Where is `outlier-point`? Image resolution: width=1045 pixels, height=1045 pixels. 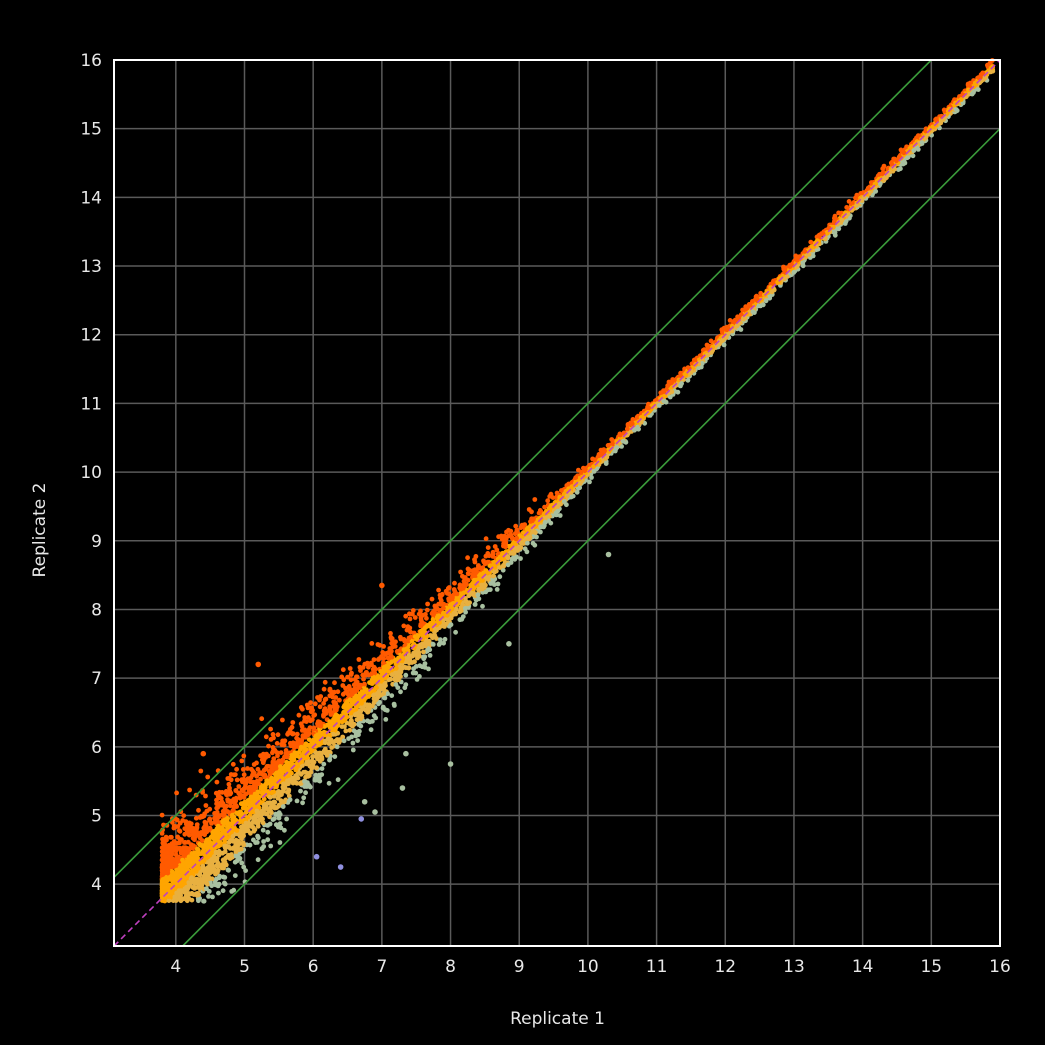 outlier-point is located at coordinates (375, 812).